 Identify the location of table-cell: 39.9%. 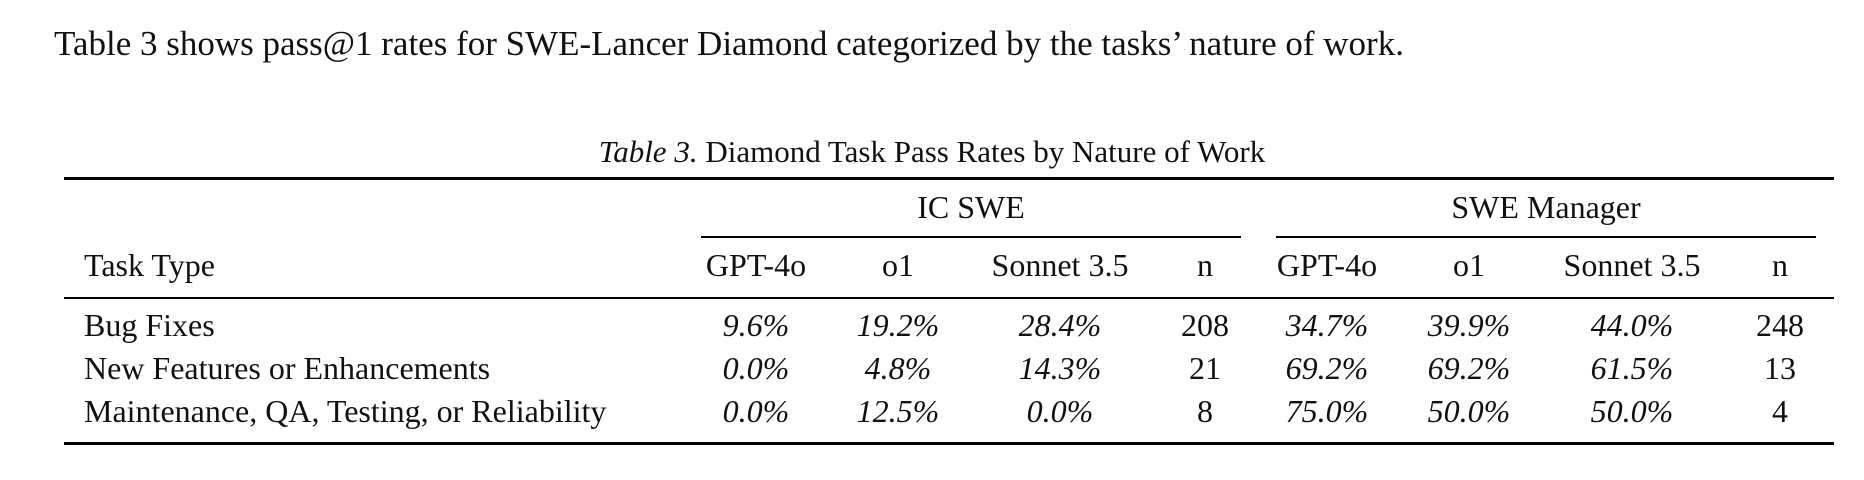
(1469, 325).